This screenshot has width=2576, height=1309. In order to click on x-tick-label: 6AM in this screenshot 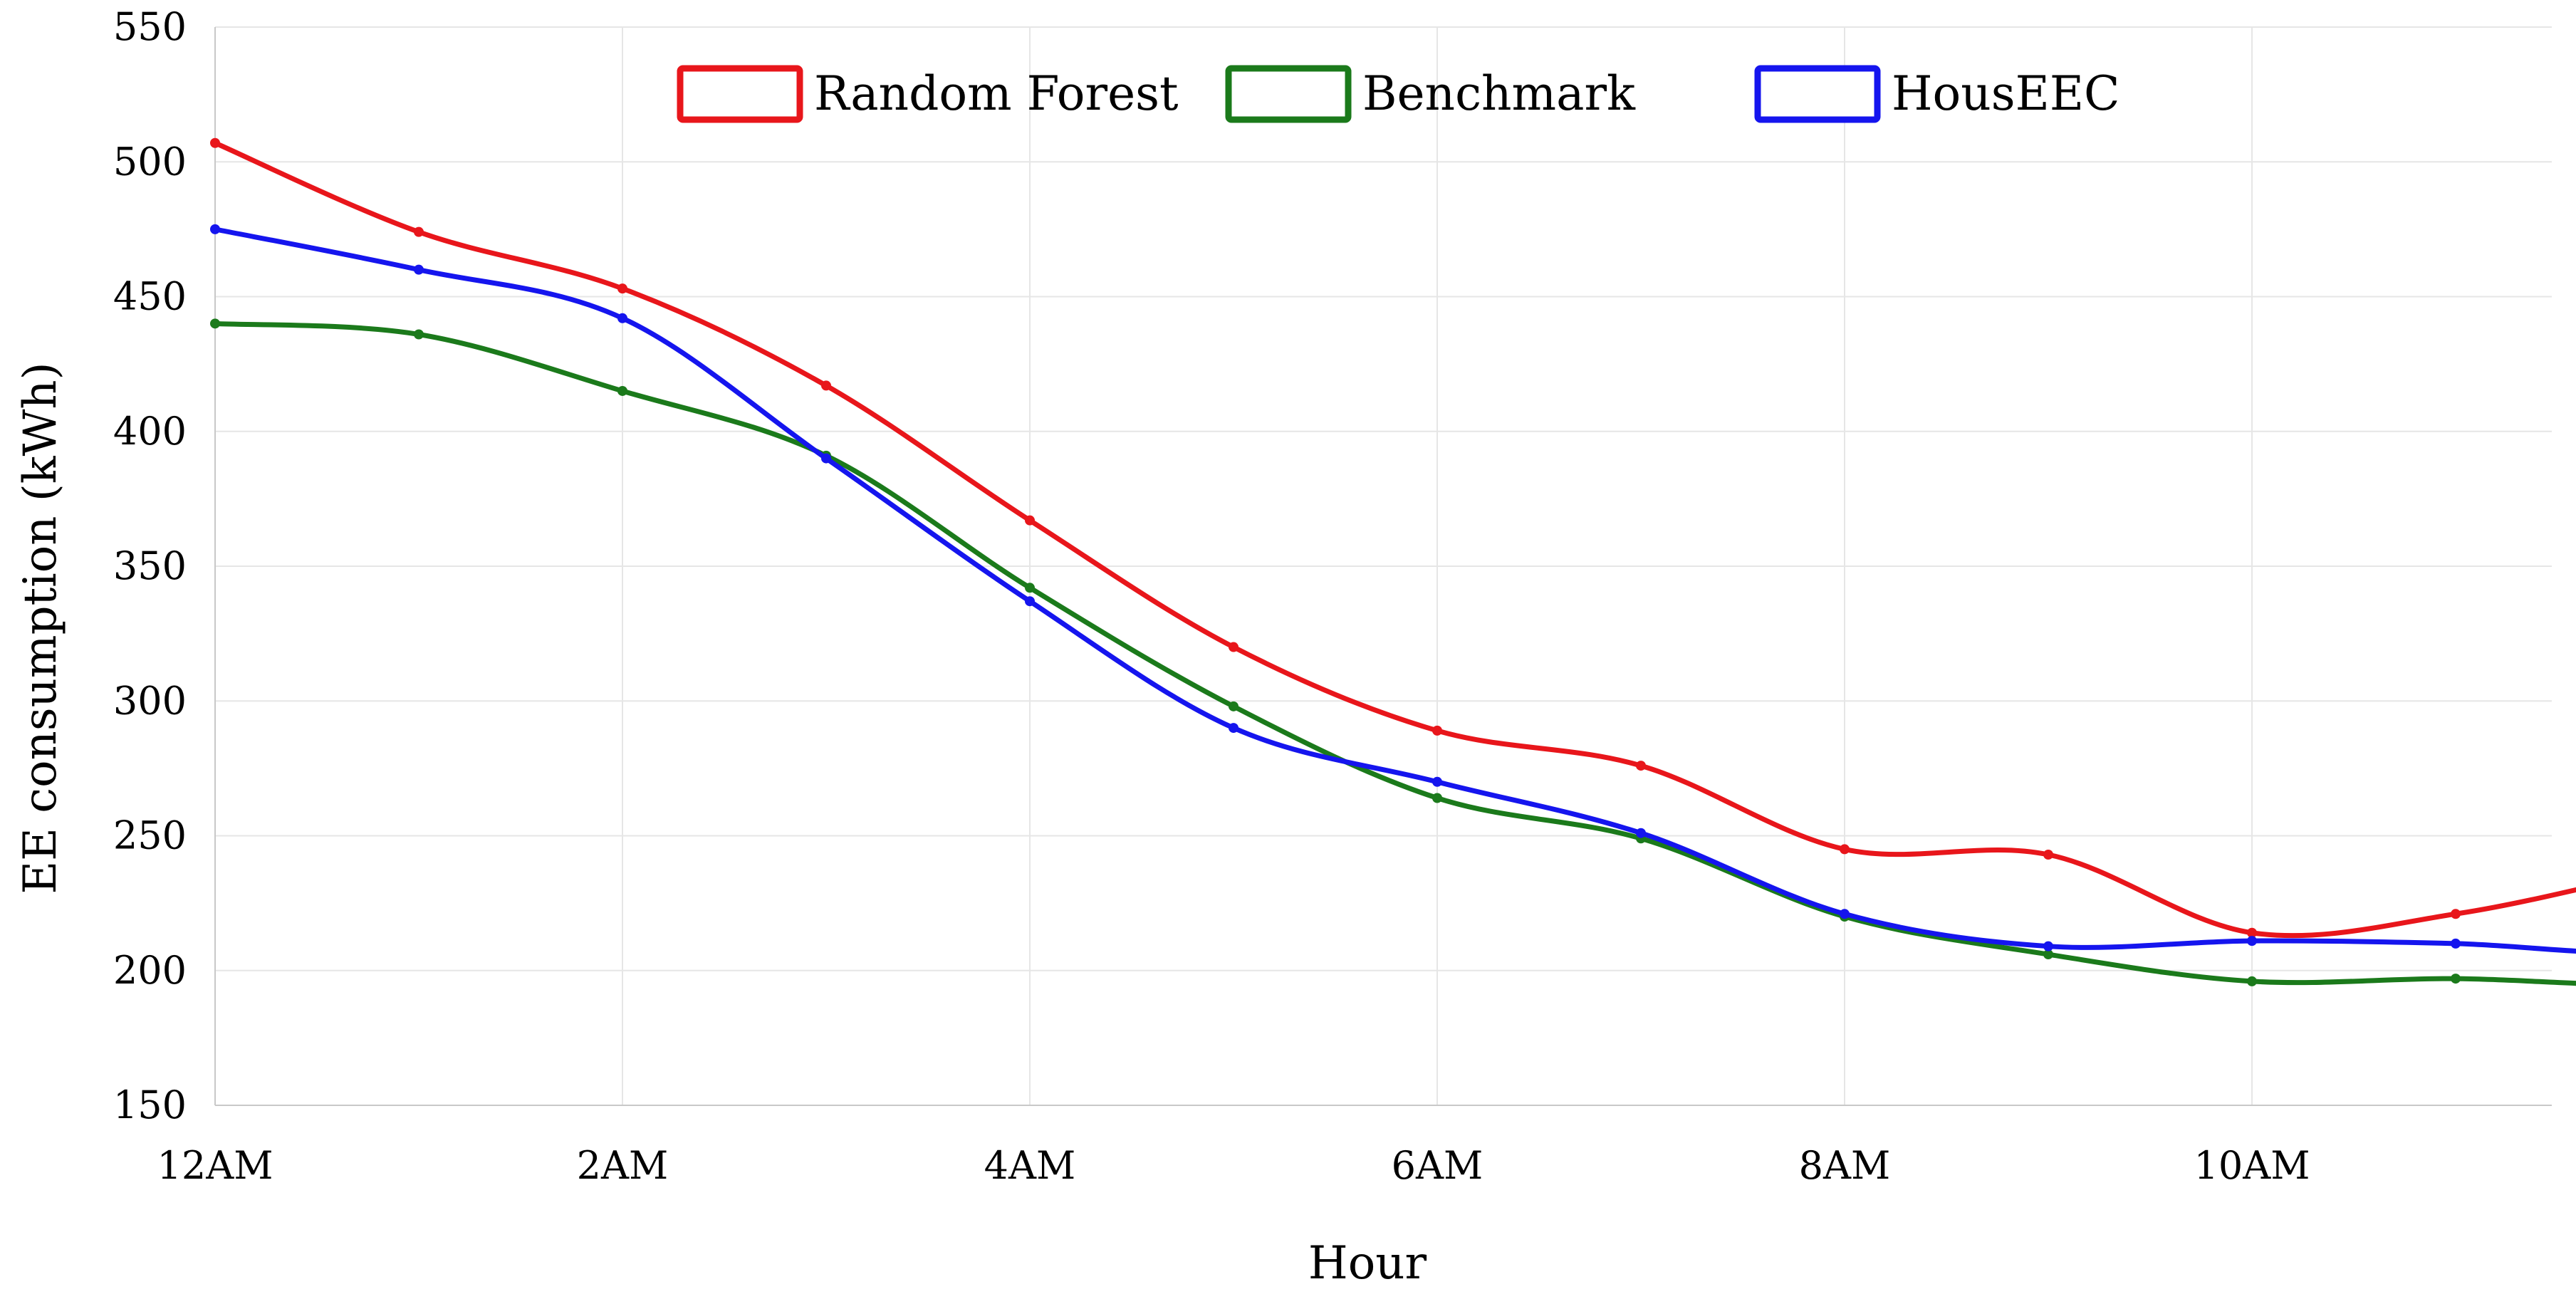, I will do `click(1437, 1165)`.